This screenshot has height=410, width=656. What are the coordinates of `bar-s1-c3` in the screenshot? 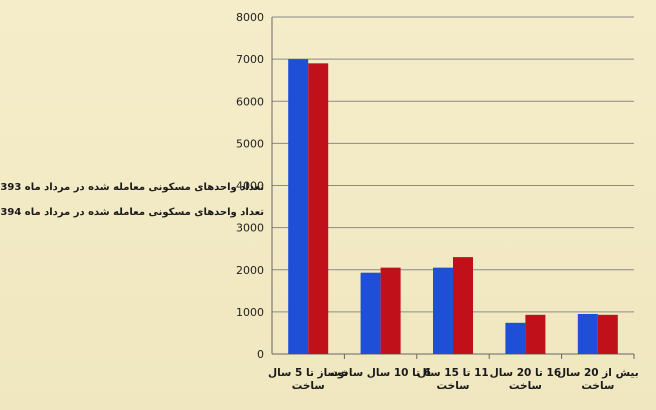 It's located at (443, 310).